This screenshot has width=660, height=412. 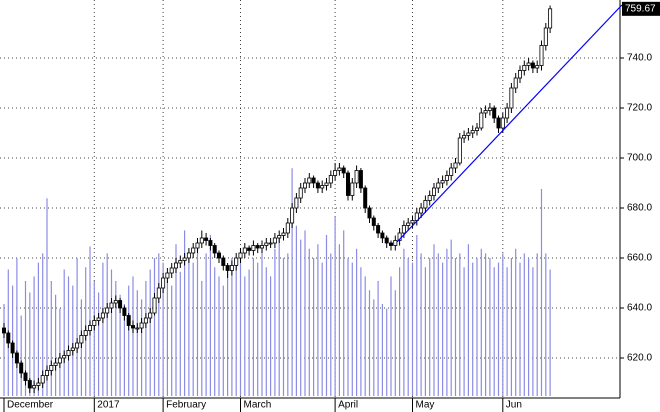 I want to click on y-tick-label: 640.0, so click(x=639, y=308).